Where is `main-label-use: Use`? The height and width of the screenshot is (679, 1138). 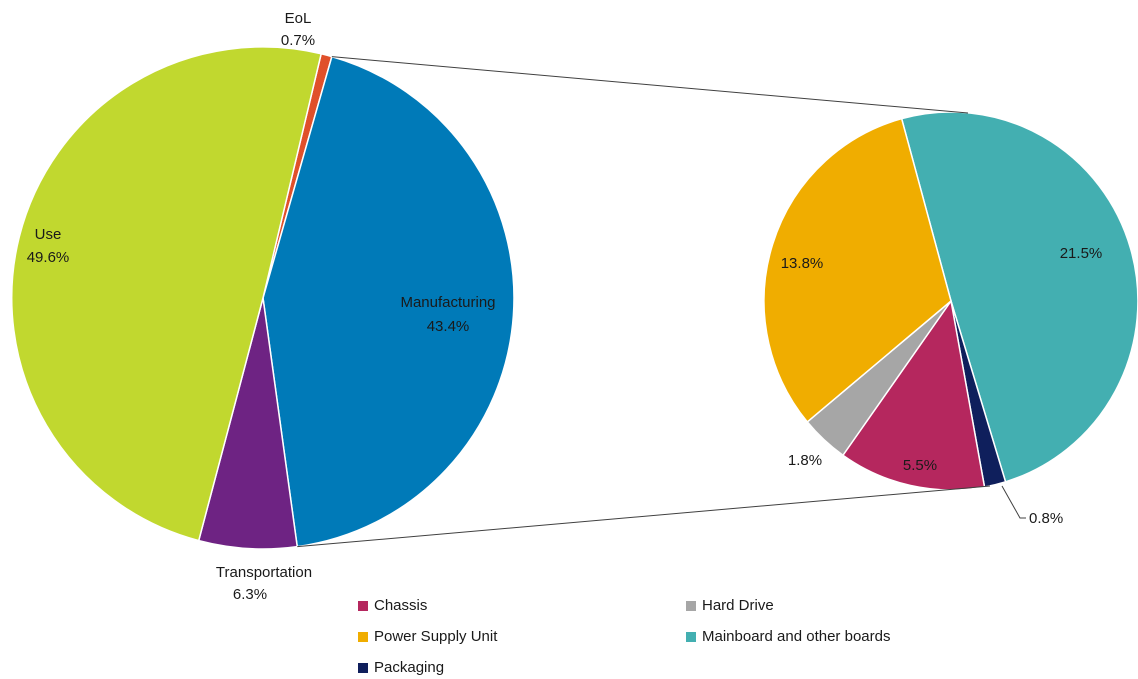 main-label-use: Use is located at coordinates (48, 234).